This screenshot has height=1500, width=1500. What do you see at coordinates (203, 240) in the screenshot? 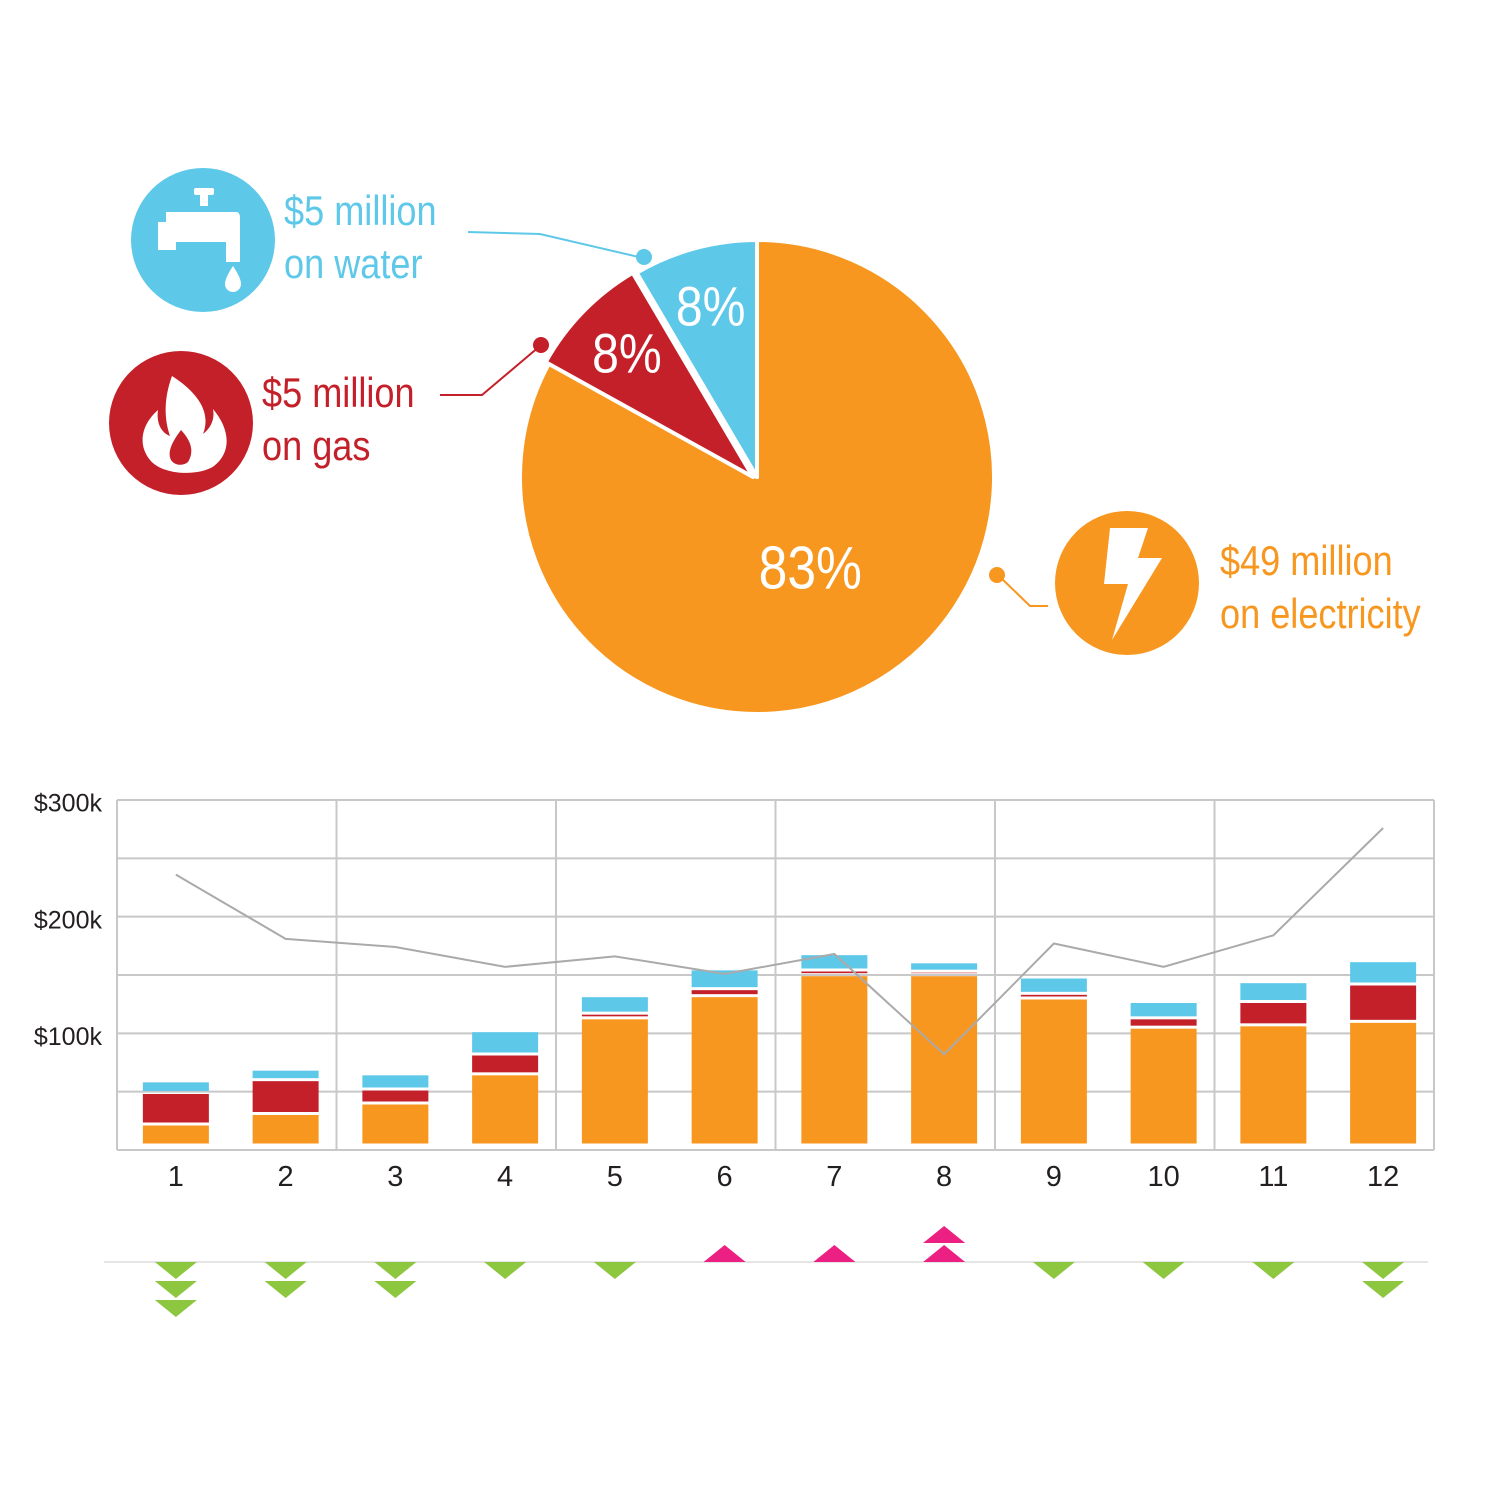
I see `water-tap-icon` at bounding box center [203, 240].